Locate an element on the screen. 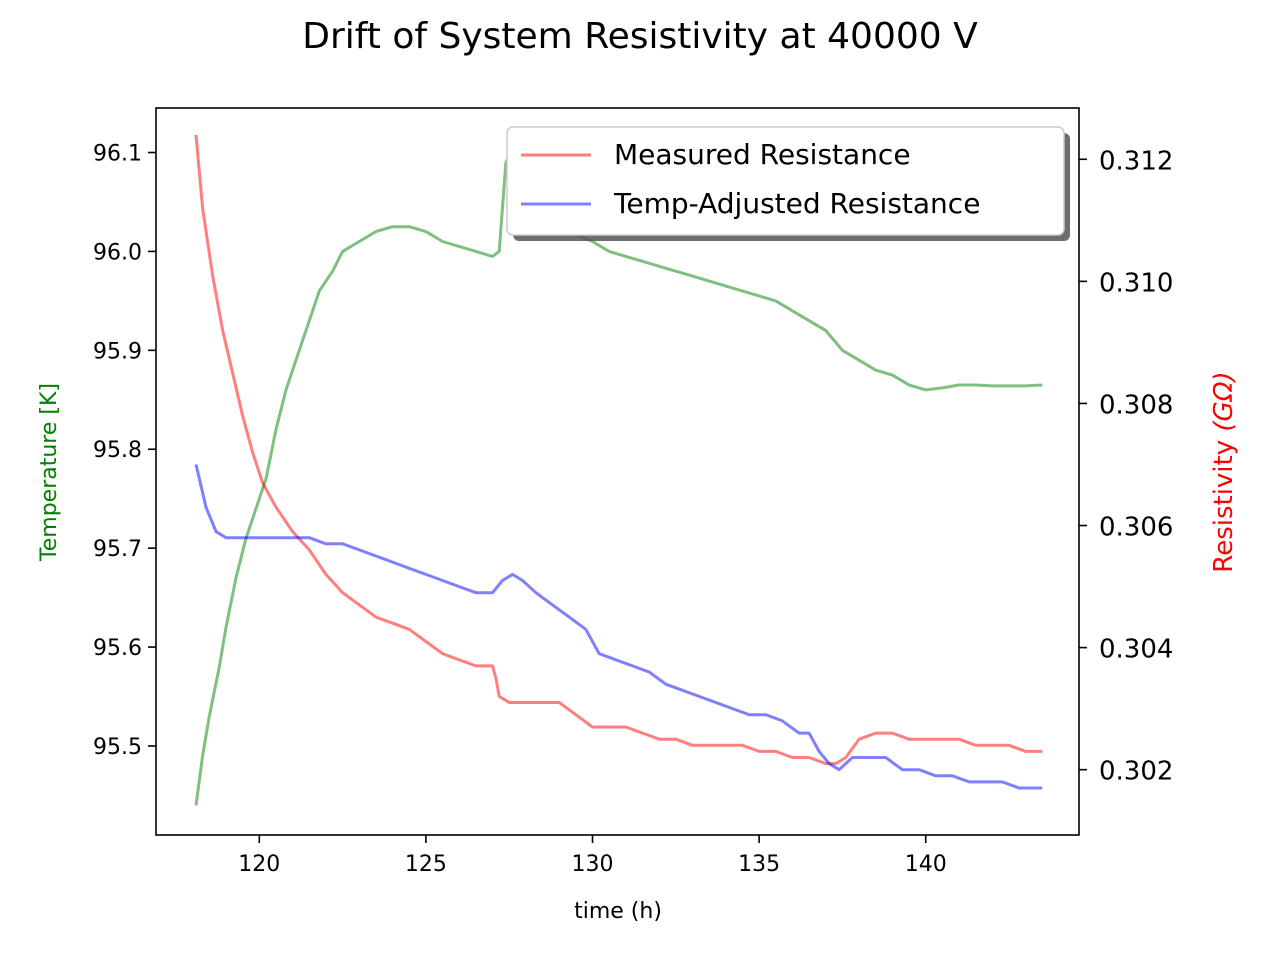  y-left-tick-label: 96.1 is located at coordinates (117, 154).